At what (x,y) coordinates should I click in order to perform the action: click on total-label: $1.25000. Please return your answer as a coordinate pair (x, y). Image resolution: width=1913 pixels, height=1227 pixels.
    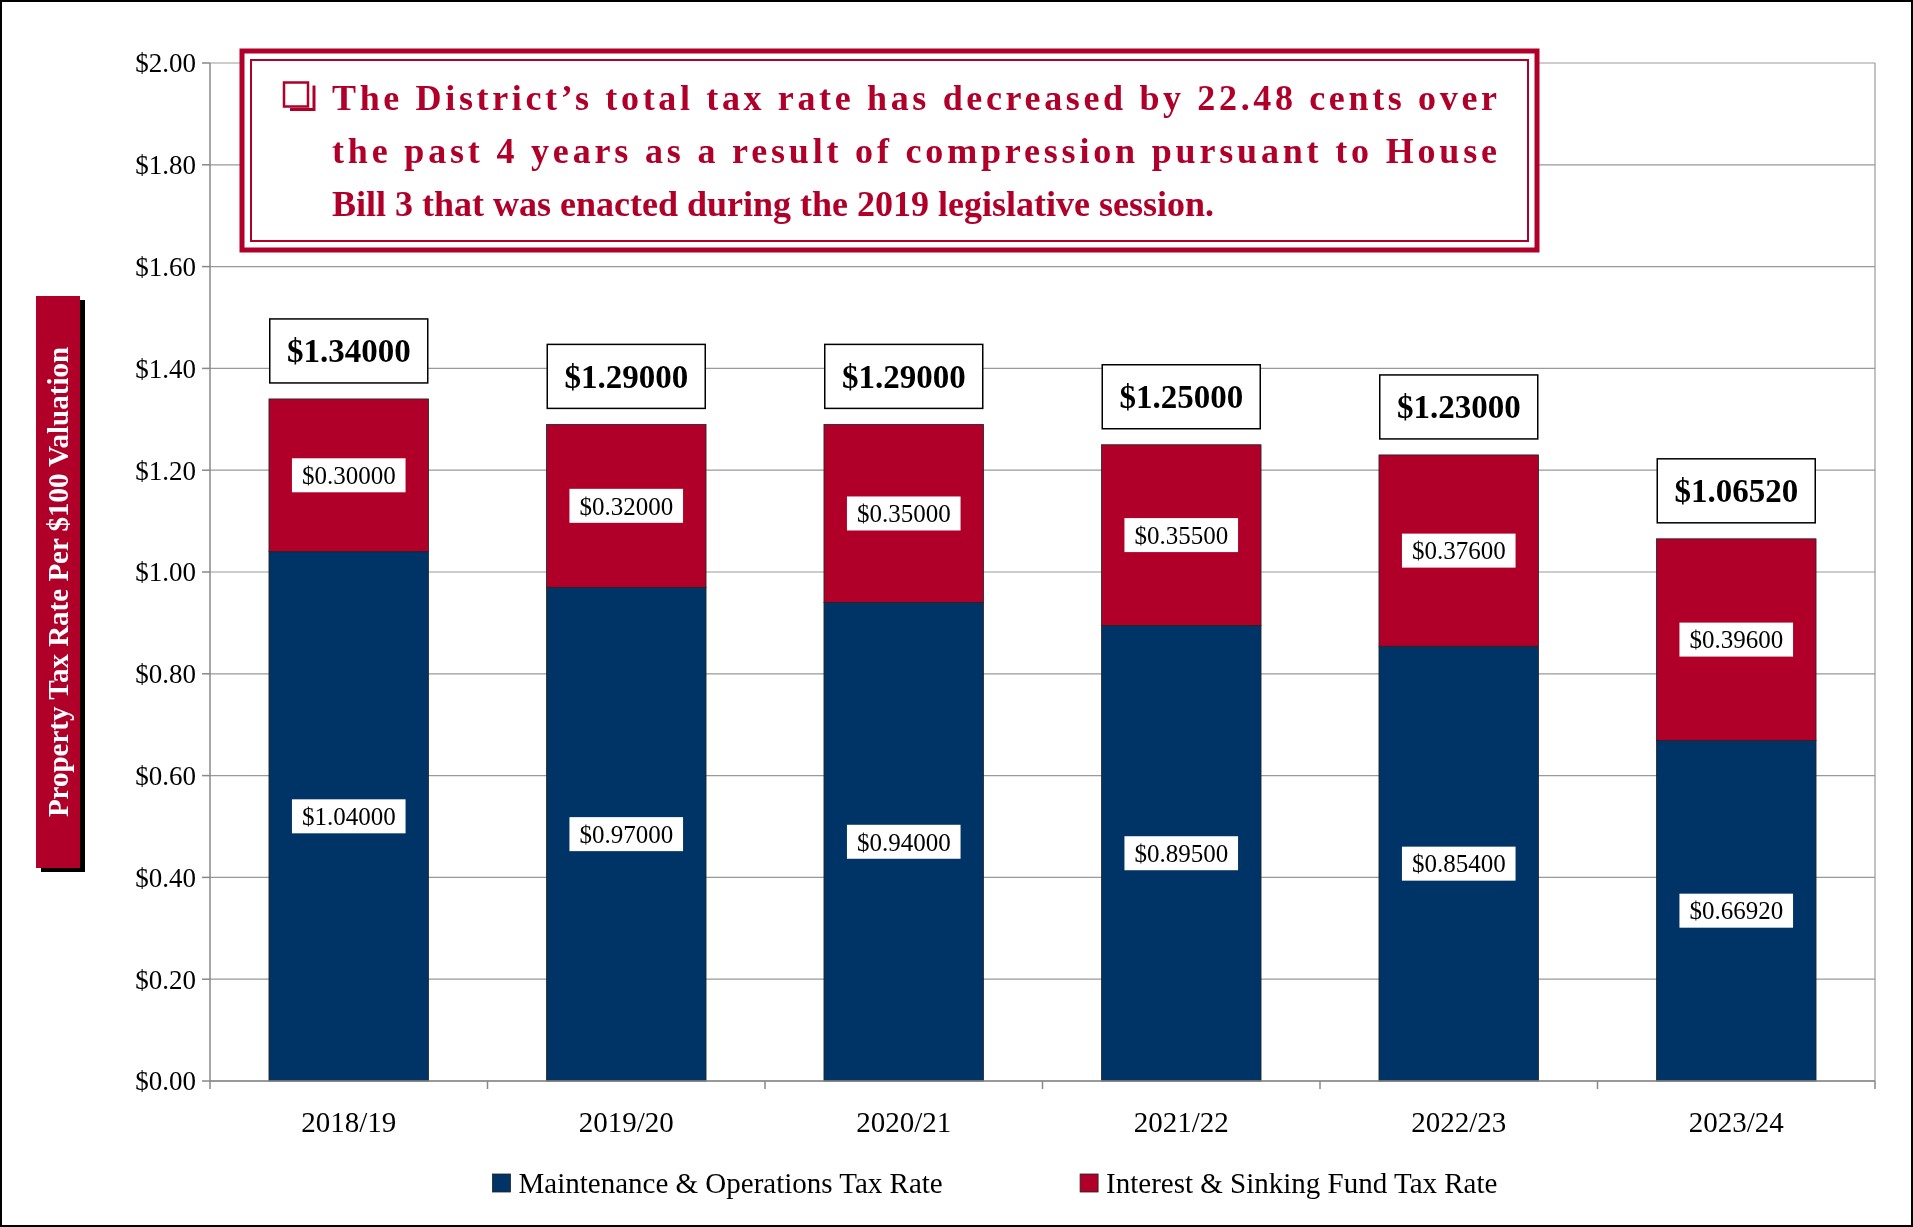
    Looking at the image, I should click on (1181, 397).